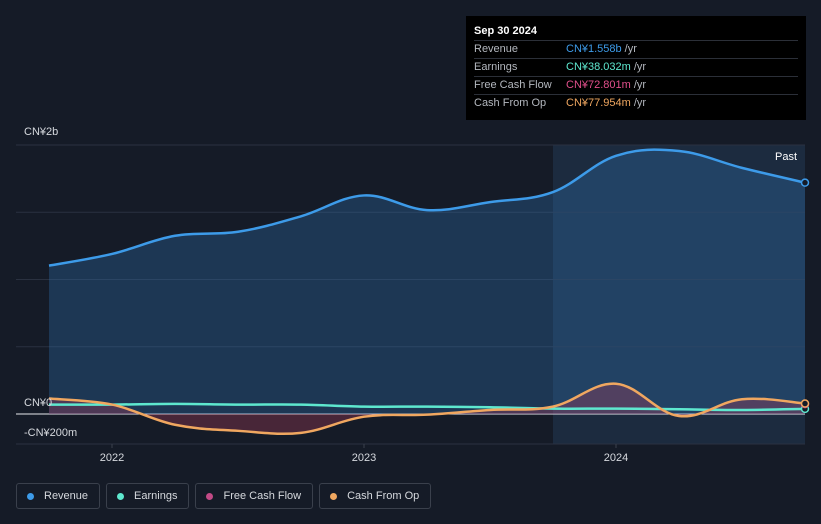 This screenshot has width=821, height=524. What do you see at coordinates (50, 433) in the screenshot?
I see `y-tick-label: -CN¥200m` at bounding box center [50, 433].